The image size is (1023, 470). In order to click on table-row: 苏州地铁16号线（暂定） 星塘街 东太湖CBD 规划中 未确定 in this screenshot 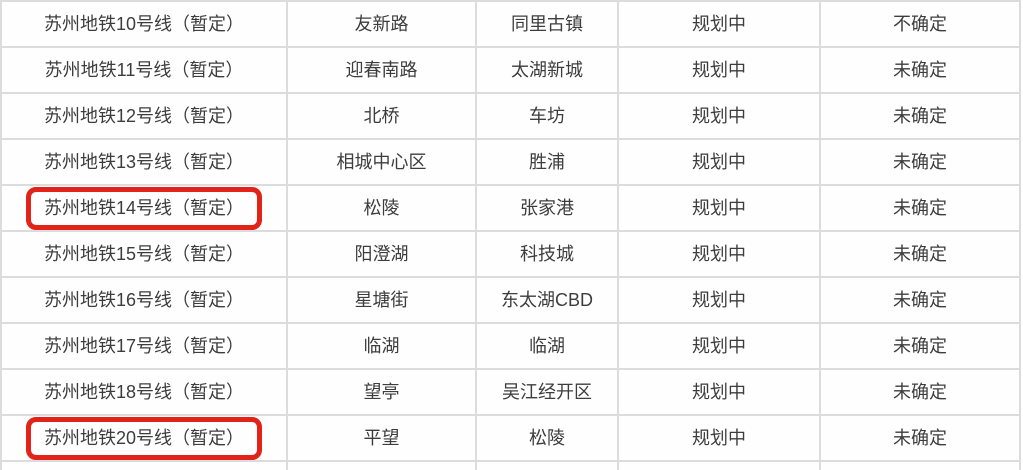, I will do `click(510, 300)`.